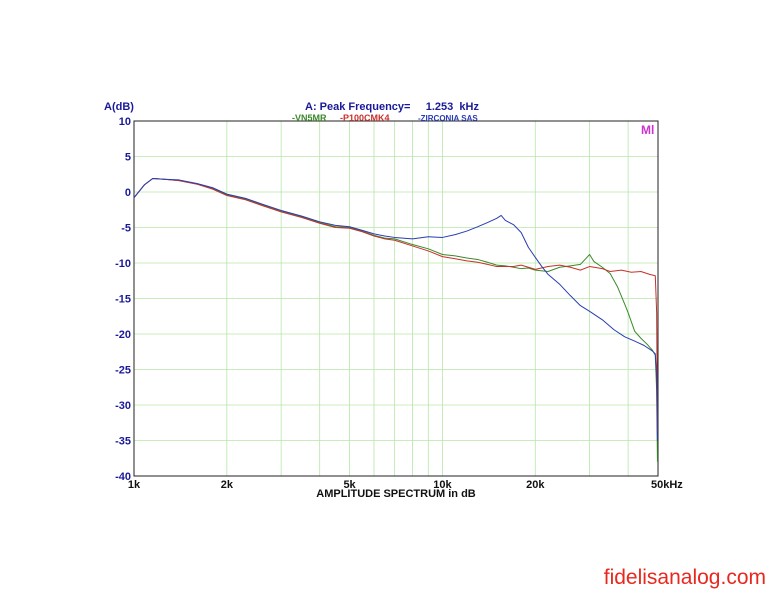 The width and height of the screenshot is (776, 600). What do you see at coordinates (123, 406) in the screenshot?
I see `y-tick-label: -30` at bounding box center [123, 406].